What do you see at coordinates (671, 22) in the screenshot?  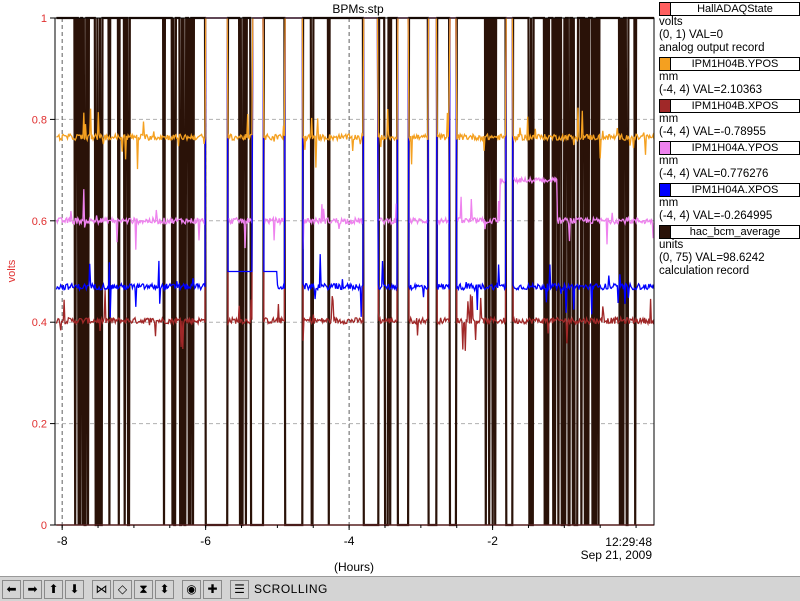 I see `legend-series-info: volts` at bounding box center [671, 22].